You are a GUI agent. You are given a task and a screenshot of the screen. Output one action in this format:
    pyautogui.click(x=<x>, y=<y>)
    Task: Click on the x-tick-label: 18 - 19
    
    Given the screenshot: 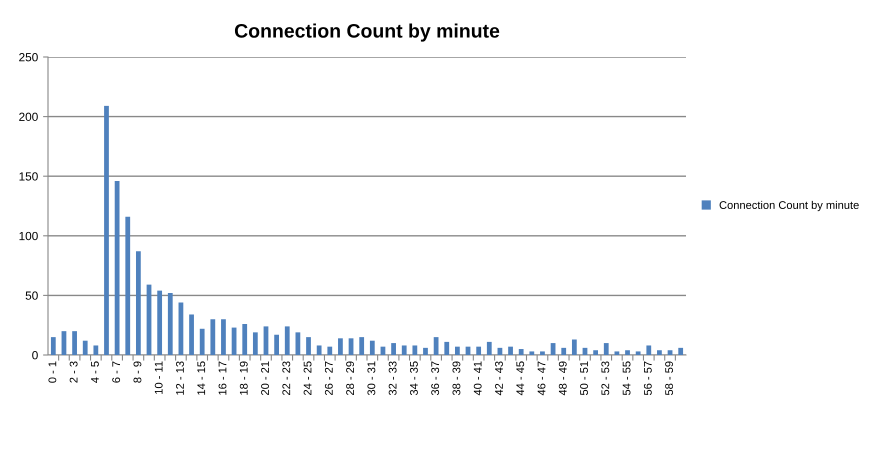 What is the action you would take?
    pyautogui.click(x=244, y=378)
    